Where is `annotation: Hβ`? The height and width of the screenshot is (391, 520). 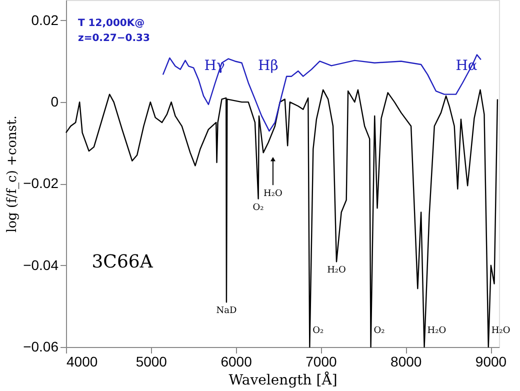 annotation: Hβ is located at coordinates (268, 66).